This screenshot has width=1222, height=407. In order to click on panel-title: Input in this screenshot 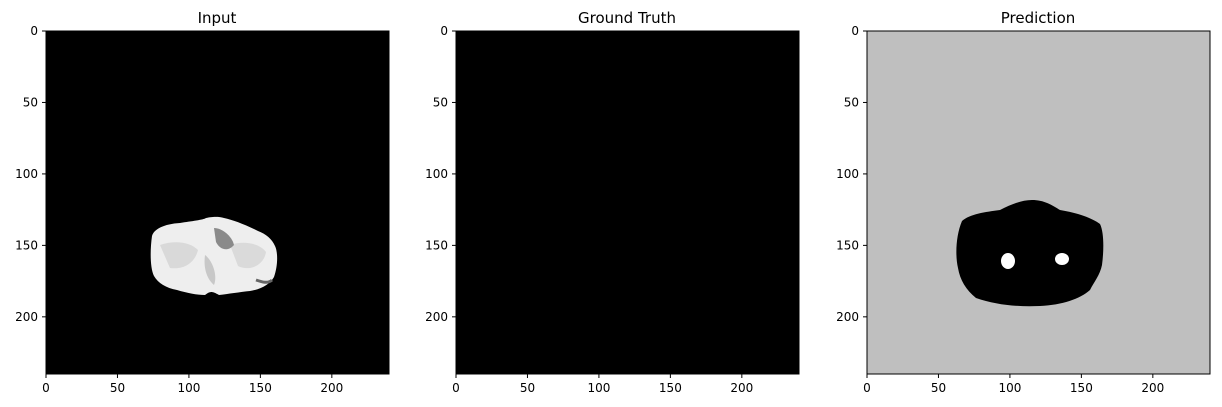, I will do `click(217, 18)`.